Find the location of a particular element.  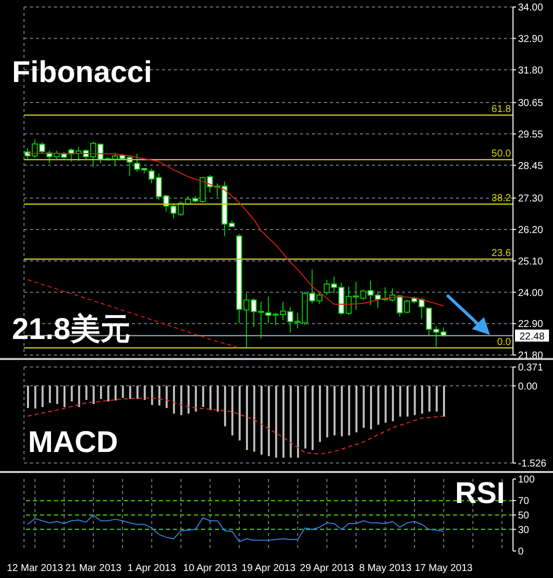

y-tick-label: 31.80 is located at coordinates (531, 70).